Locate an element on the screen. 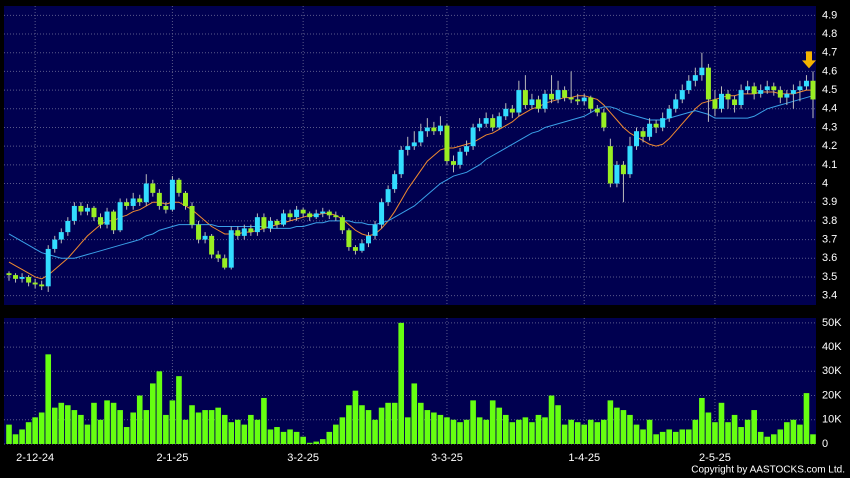 This screenshot has height=478, width=850. y-tick-label: 40K is located at coordinates (832, 347).